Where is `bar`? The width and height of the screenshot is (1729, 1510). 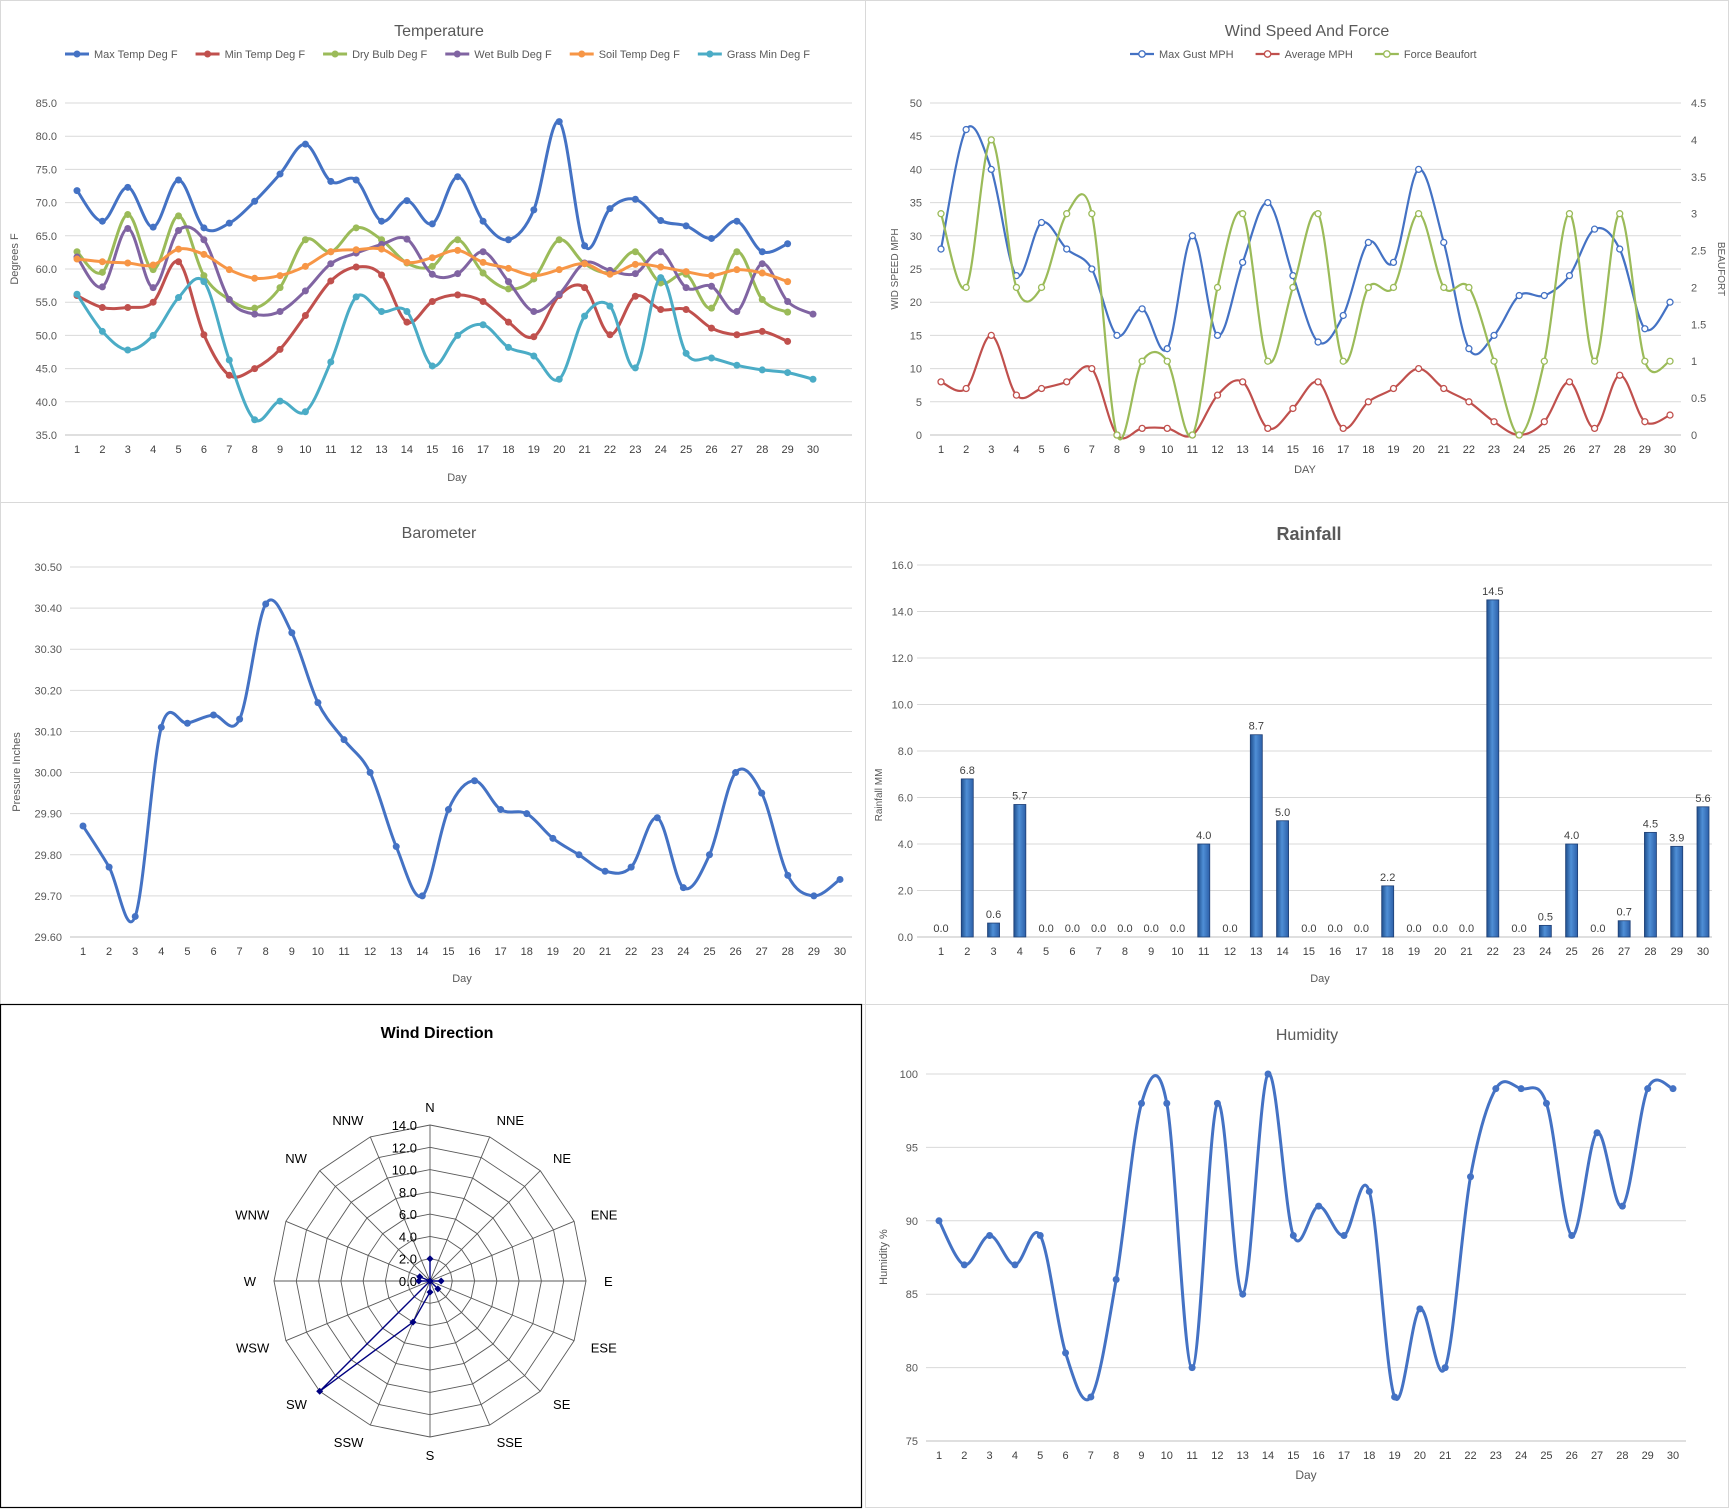 bar is located at coordinates (1650, 884).